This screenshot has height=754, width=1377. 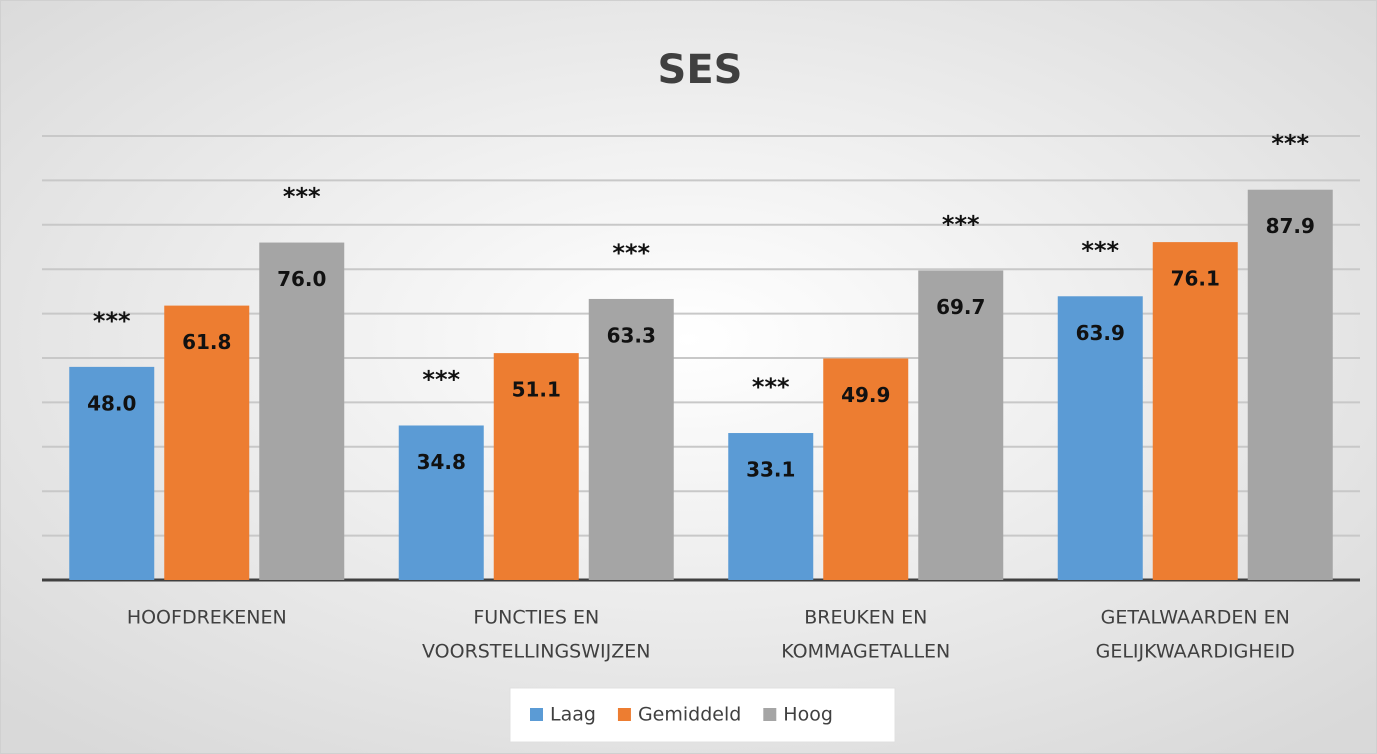 What do you see at coordinates (960, 307) in the screenshot?
I see `data-label: 69.7` at bounding box center [960, 307].